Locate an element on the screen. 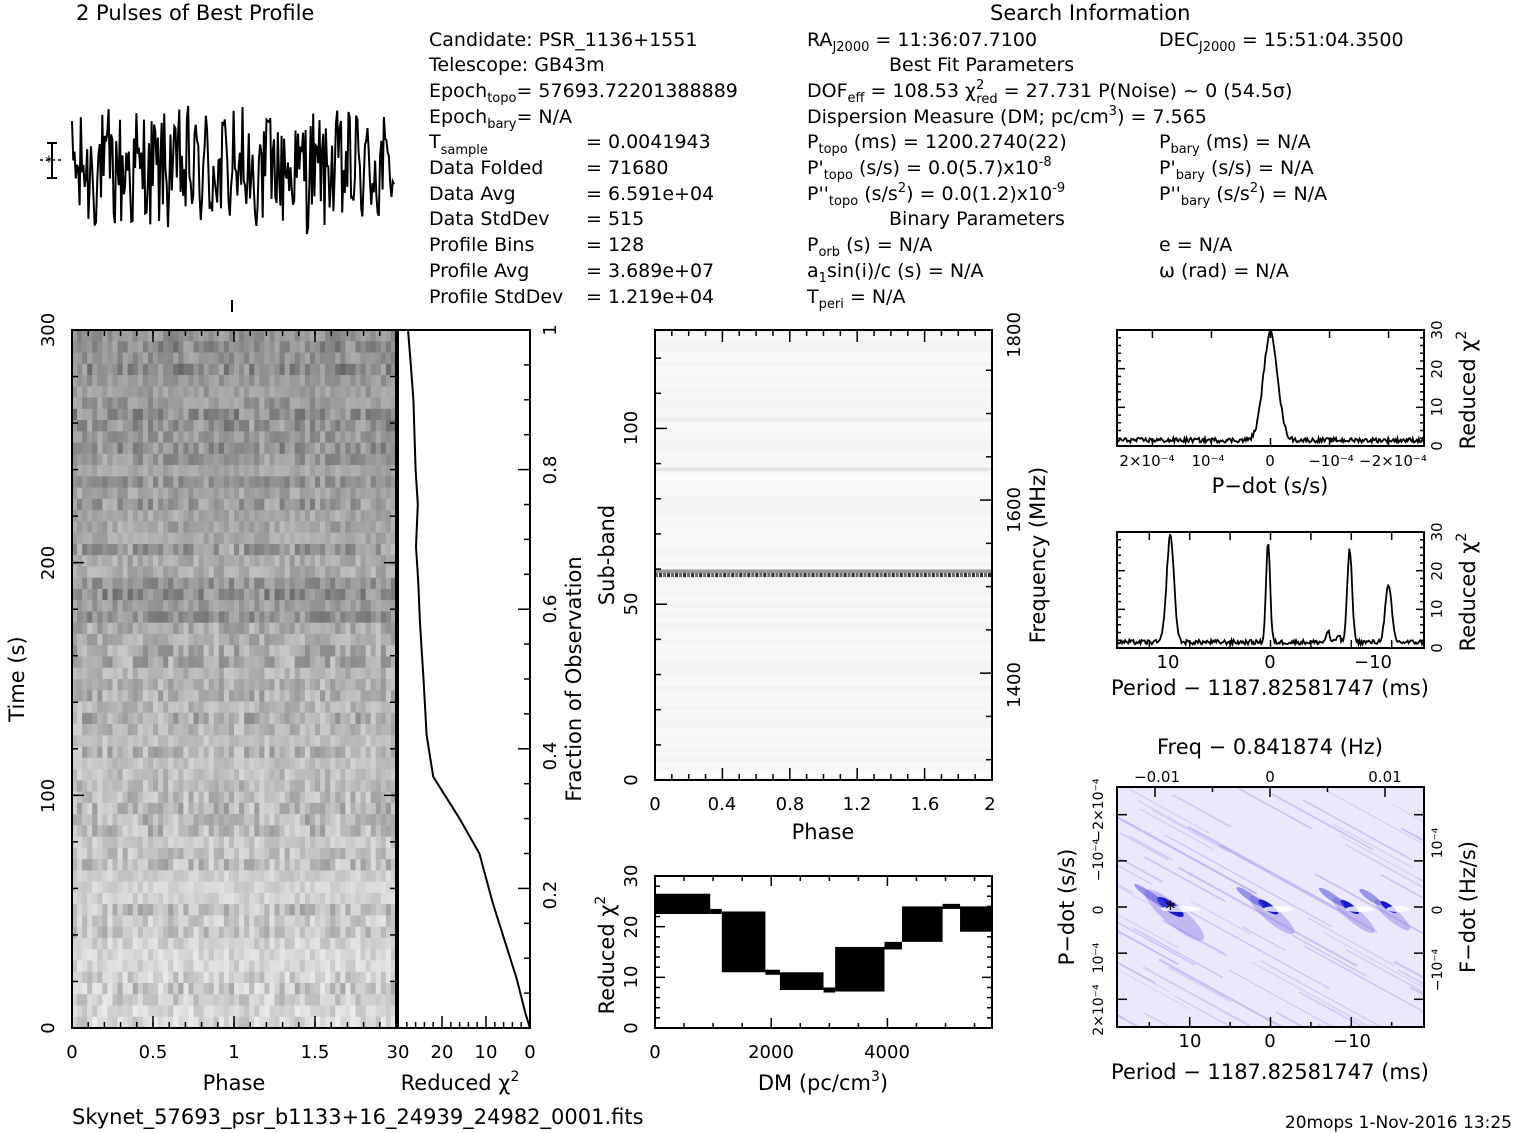  dm-ytick-1: 10 is located at coordinates (631, 977).